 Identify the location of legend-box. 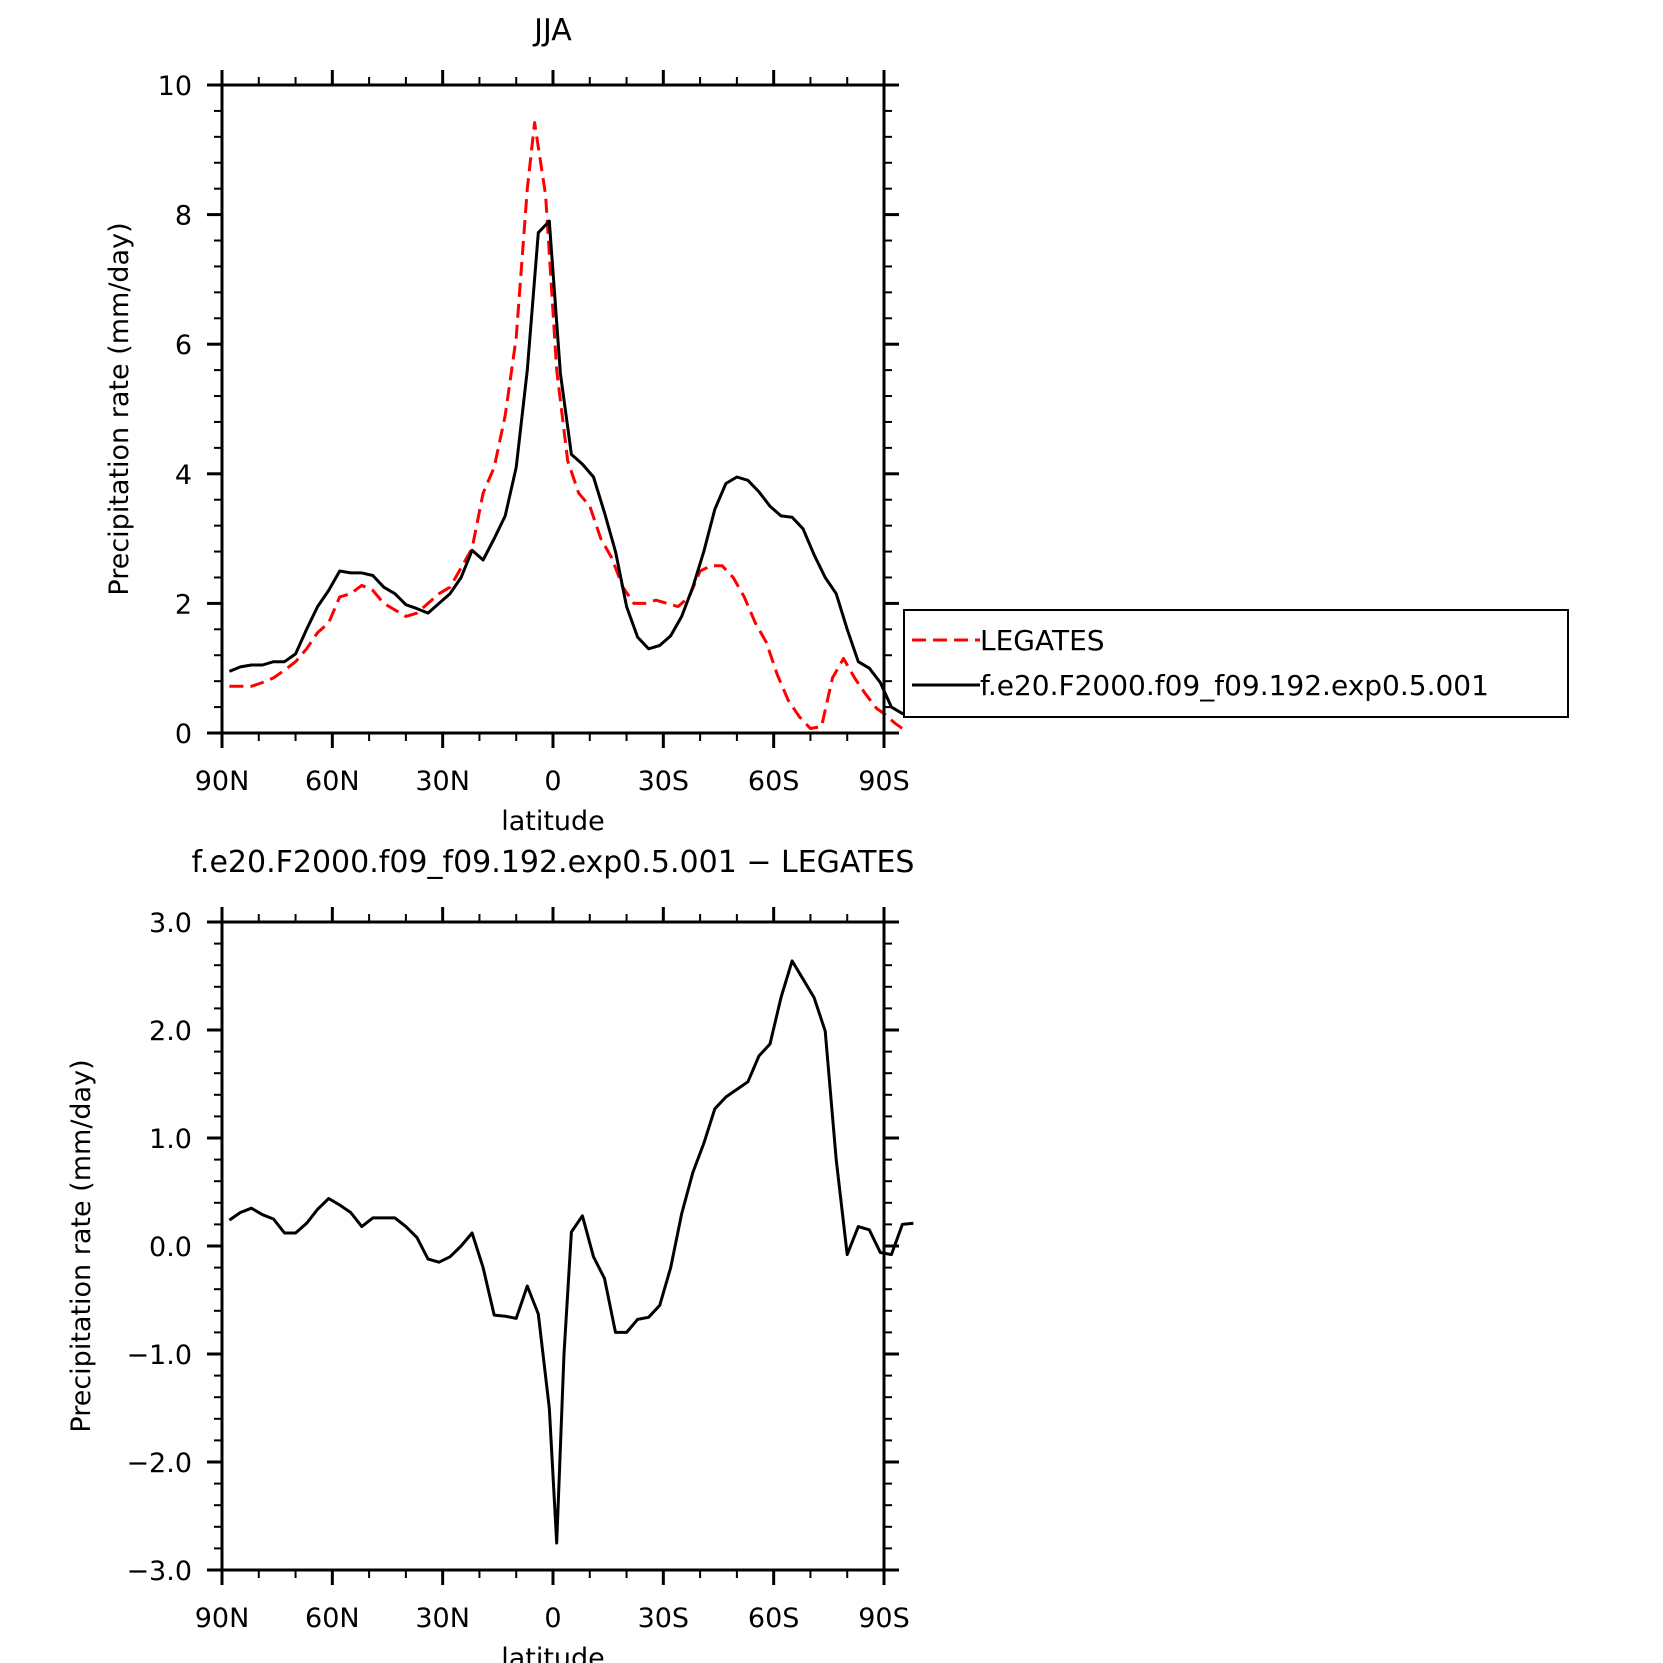
(1236, 663).